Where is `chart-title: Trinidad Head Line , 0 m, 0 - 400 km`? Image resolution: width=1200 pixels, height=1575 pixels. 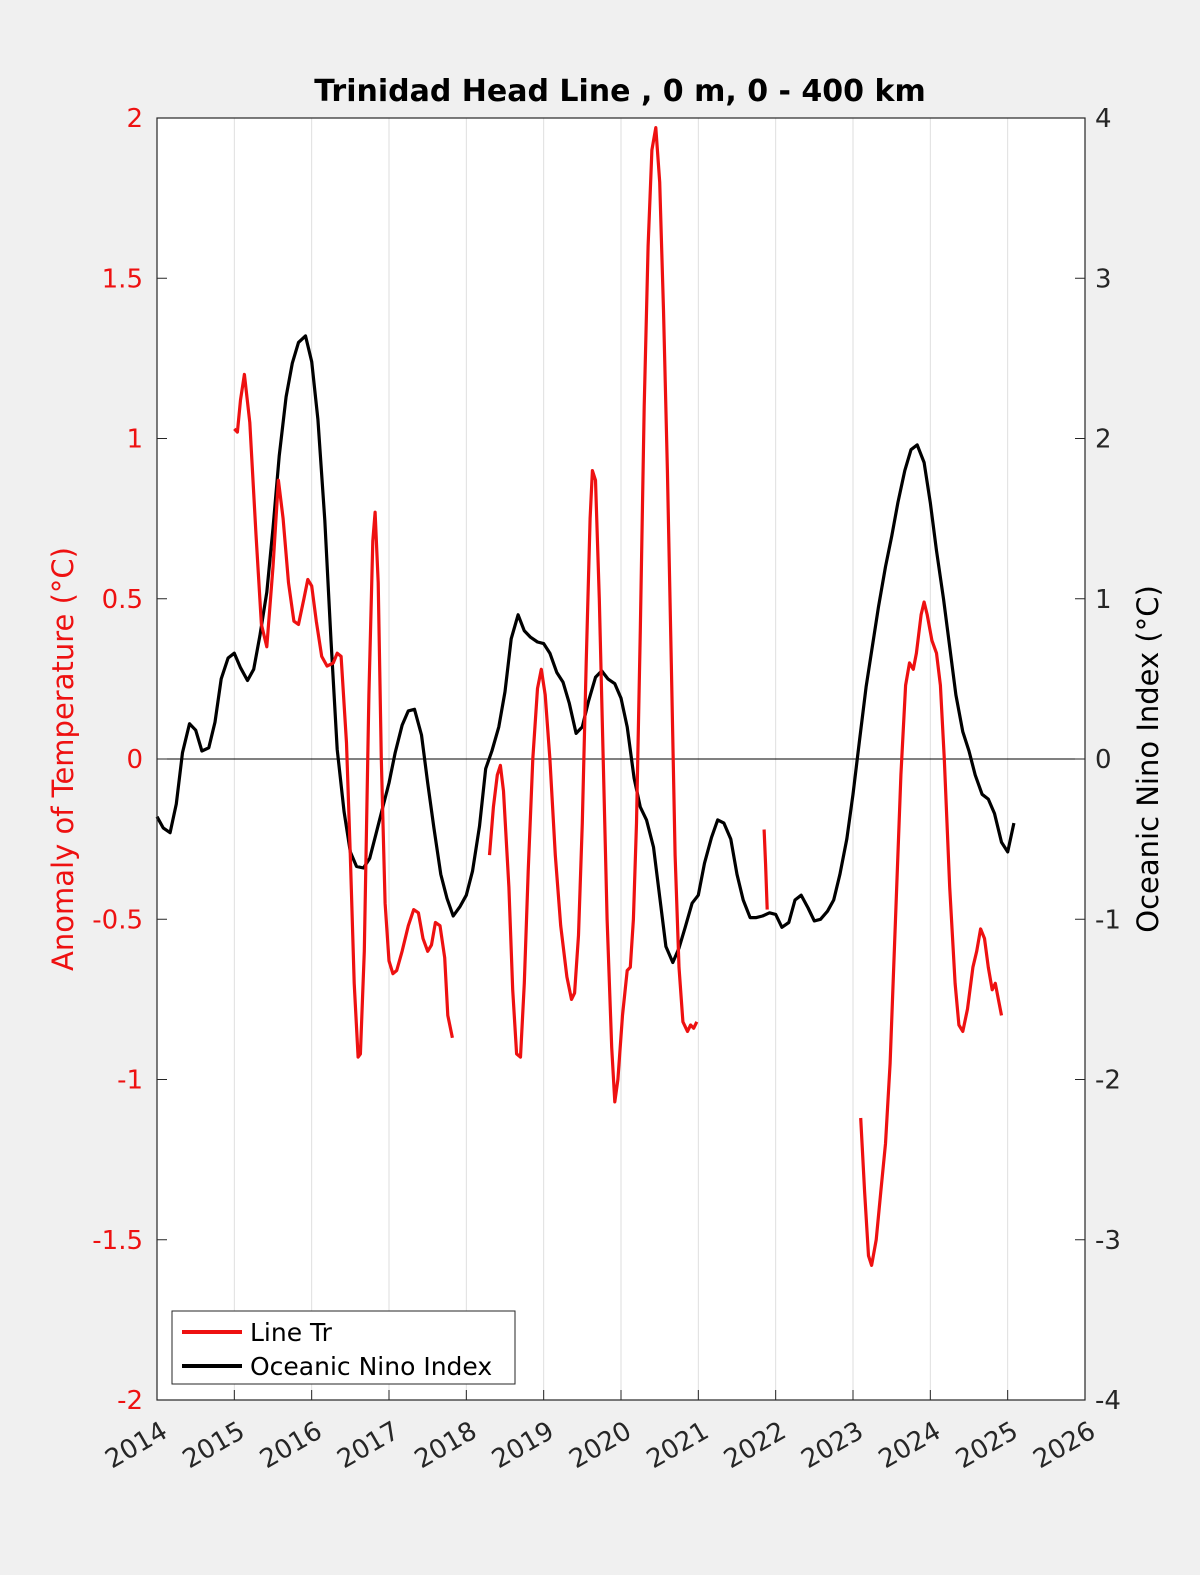
chart-title: Trinidad Head Line , 0 m, 0 - 400 km is located at coordinates (619, 91).